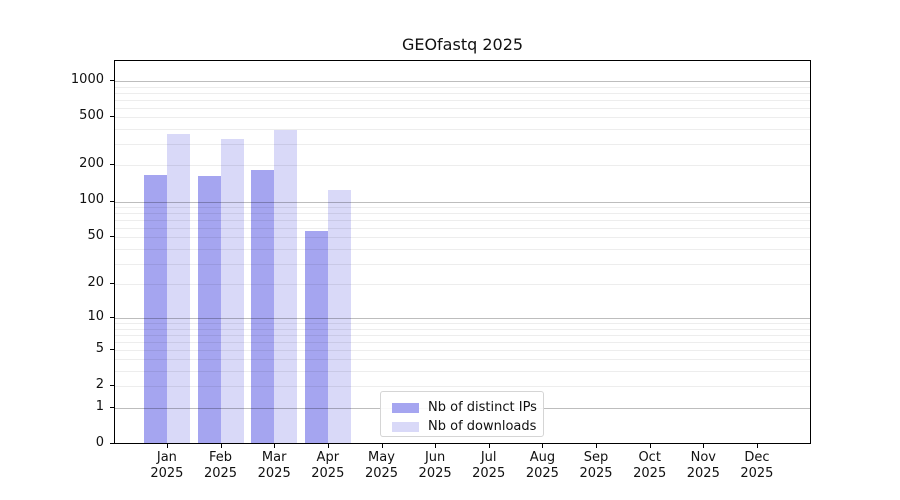 The width and height of the screenshot is (900, 500). Describe the element at coordinates (703, 457) in the screenshot. I see `x-tick-month: Nov` at that location.